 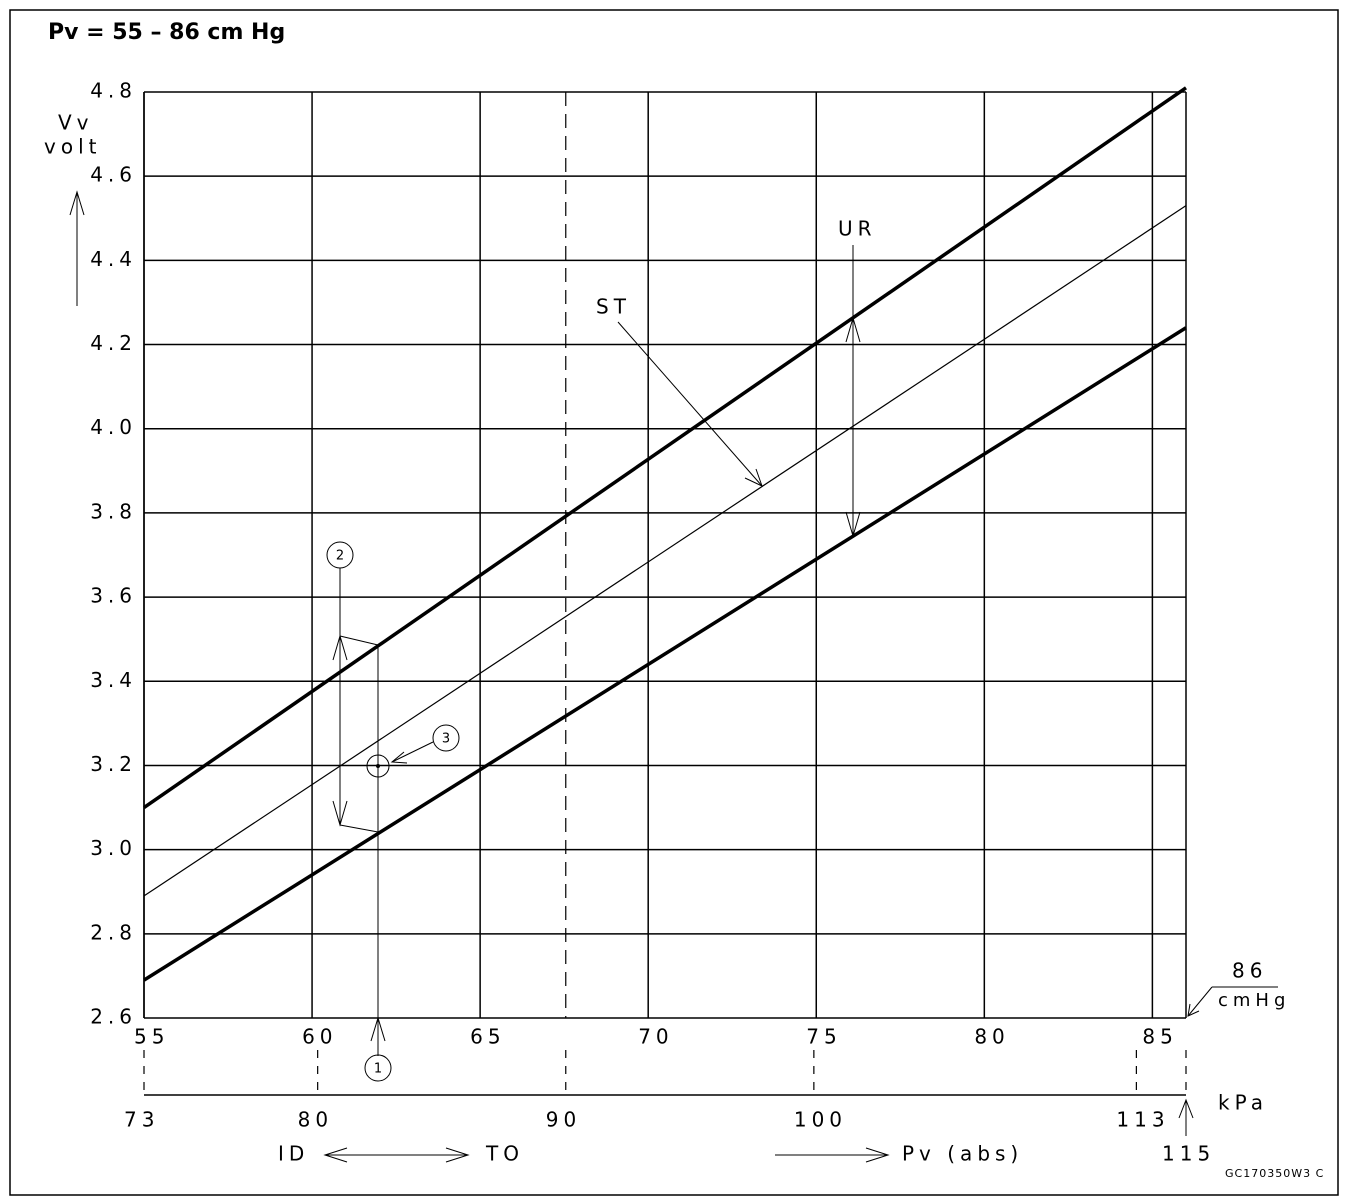 What do you see at coordinates (113, 259) in the screenshot?
I see `y-tick-label: 4.4` at bounding box center [113, 259].